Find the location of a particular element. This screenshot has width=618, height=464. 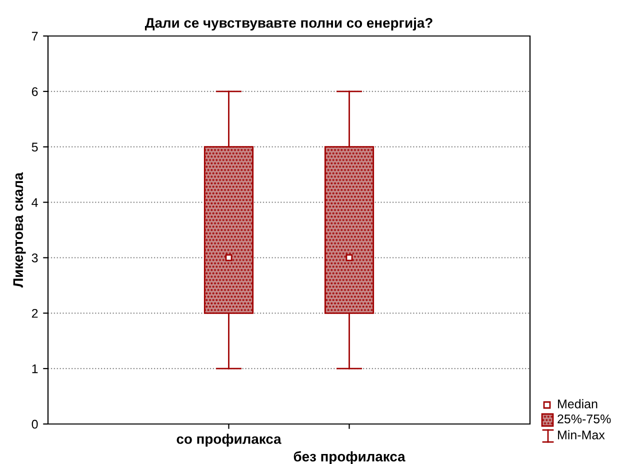

y-tick-label: 0 is located at coordinates (35, 424).